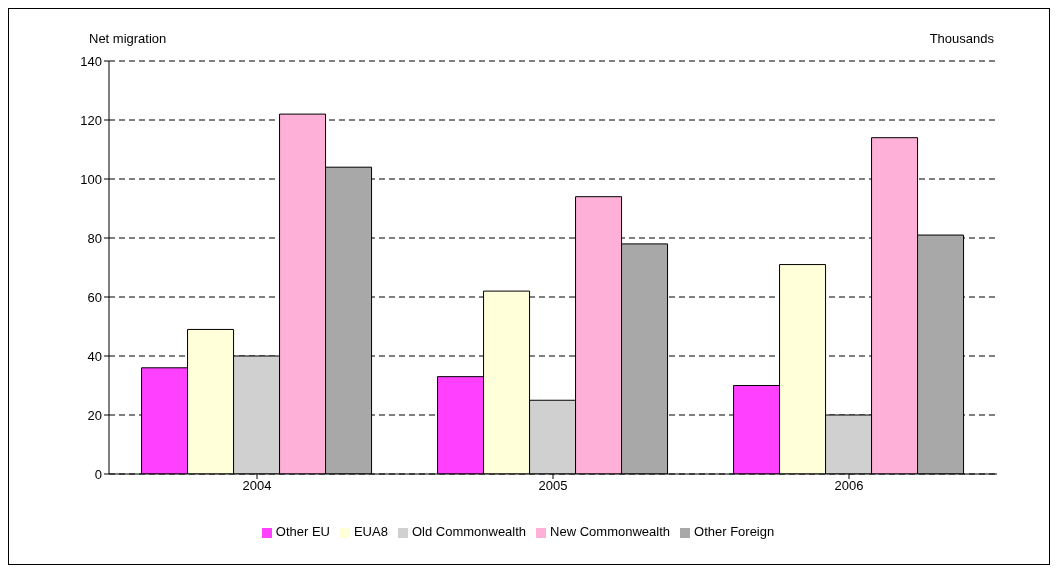 The width and height of the screenshot is (1060, 575). I want to click on y-tick-label: 120, so click(91, 120).